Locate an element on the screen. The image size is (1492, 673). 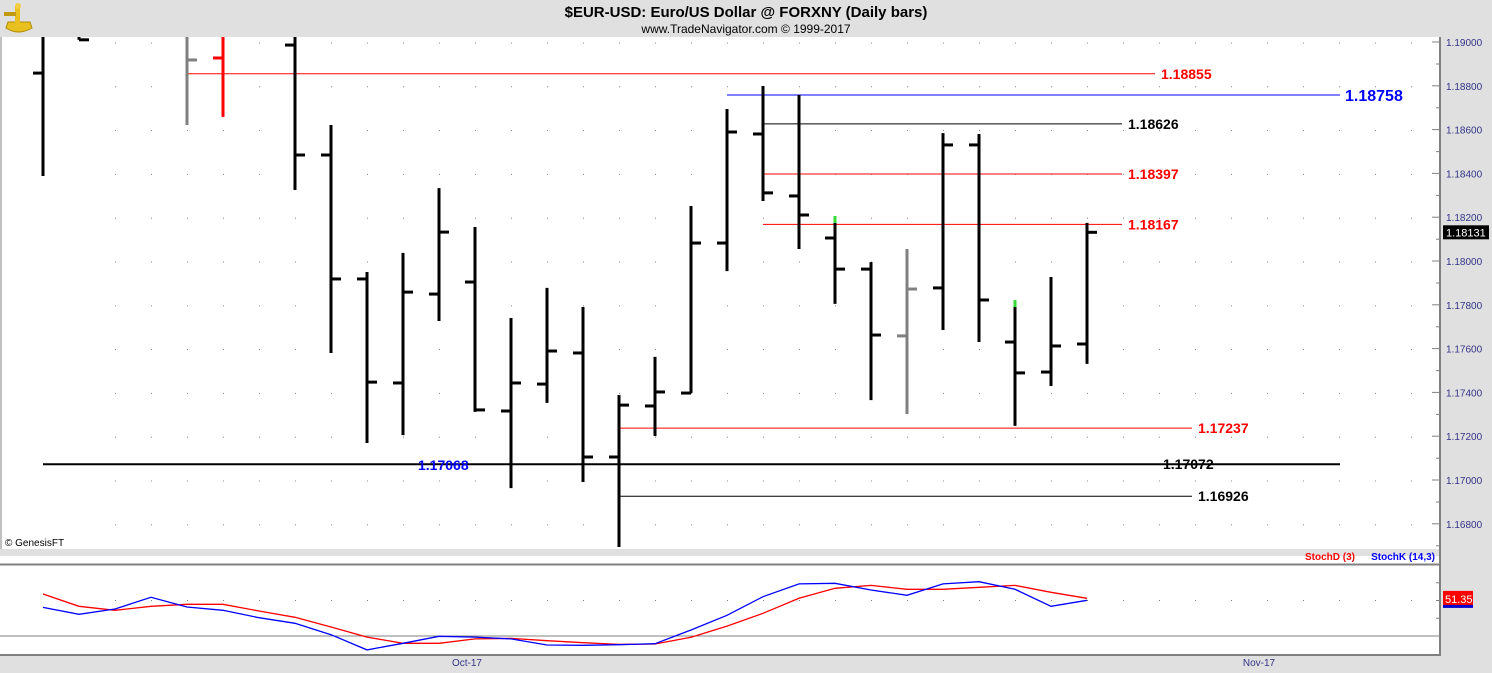
level-label: 1.18626 is located at coordinates (1153, 124).